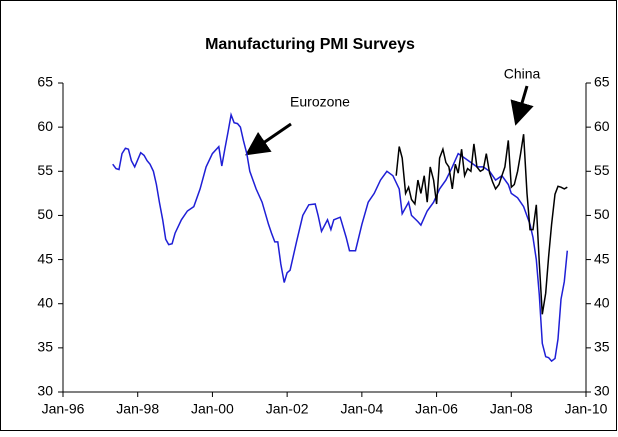 This screenshot has height=437, width=618. Describe the element at coordinates (511, 409) in the screenshot. I see `x-tick-label: Jan-08` at that location.